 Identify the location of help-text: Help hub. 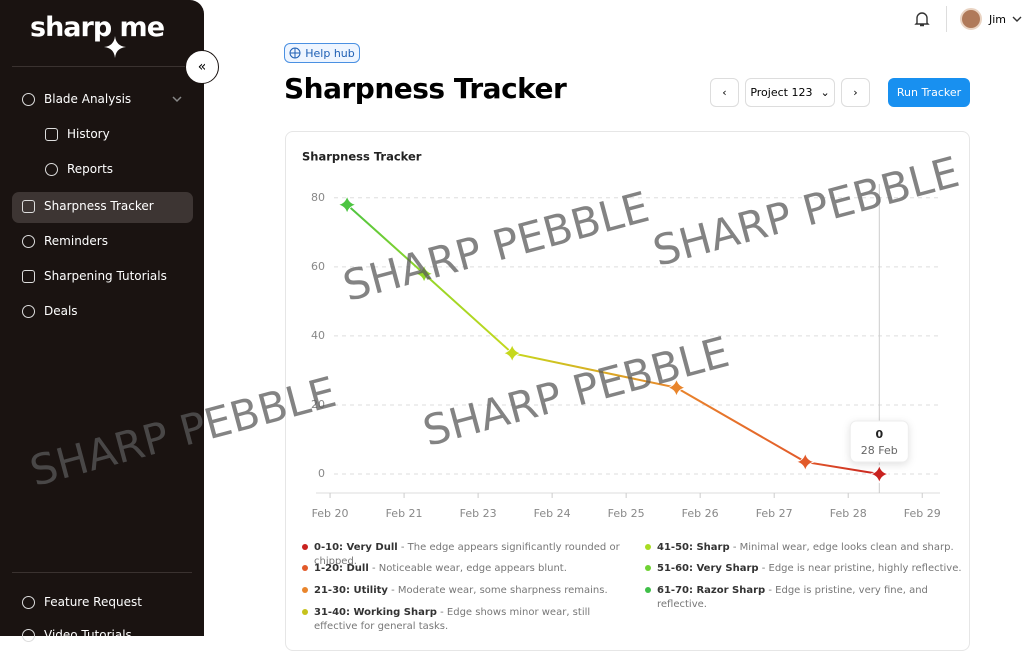
(330, 53).